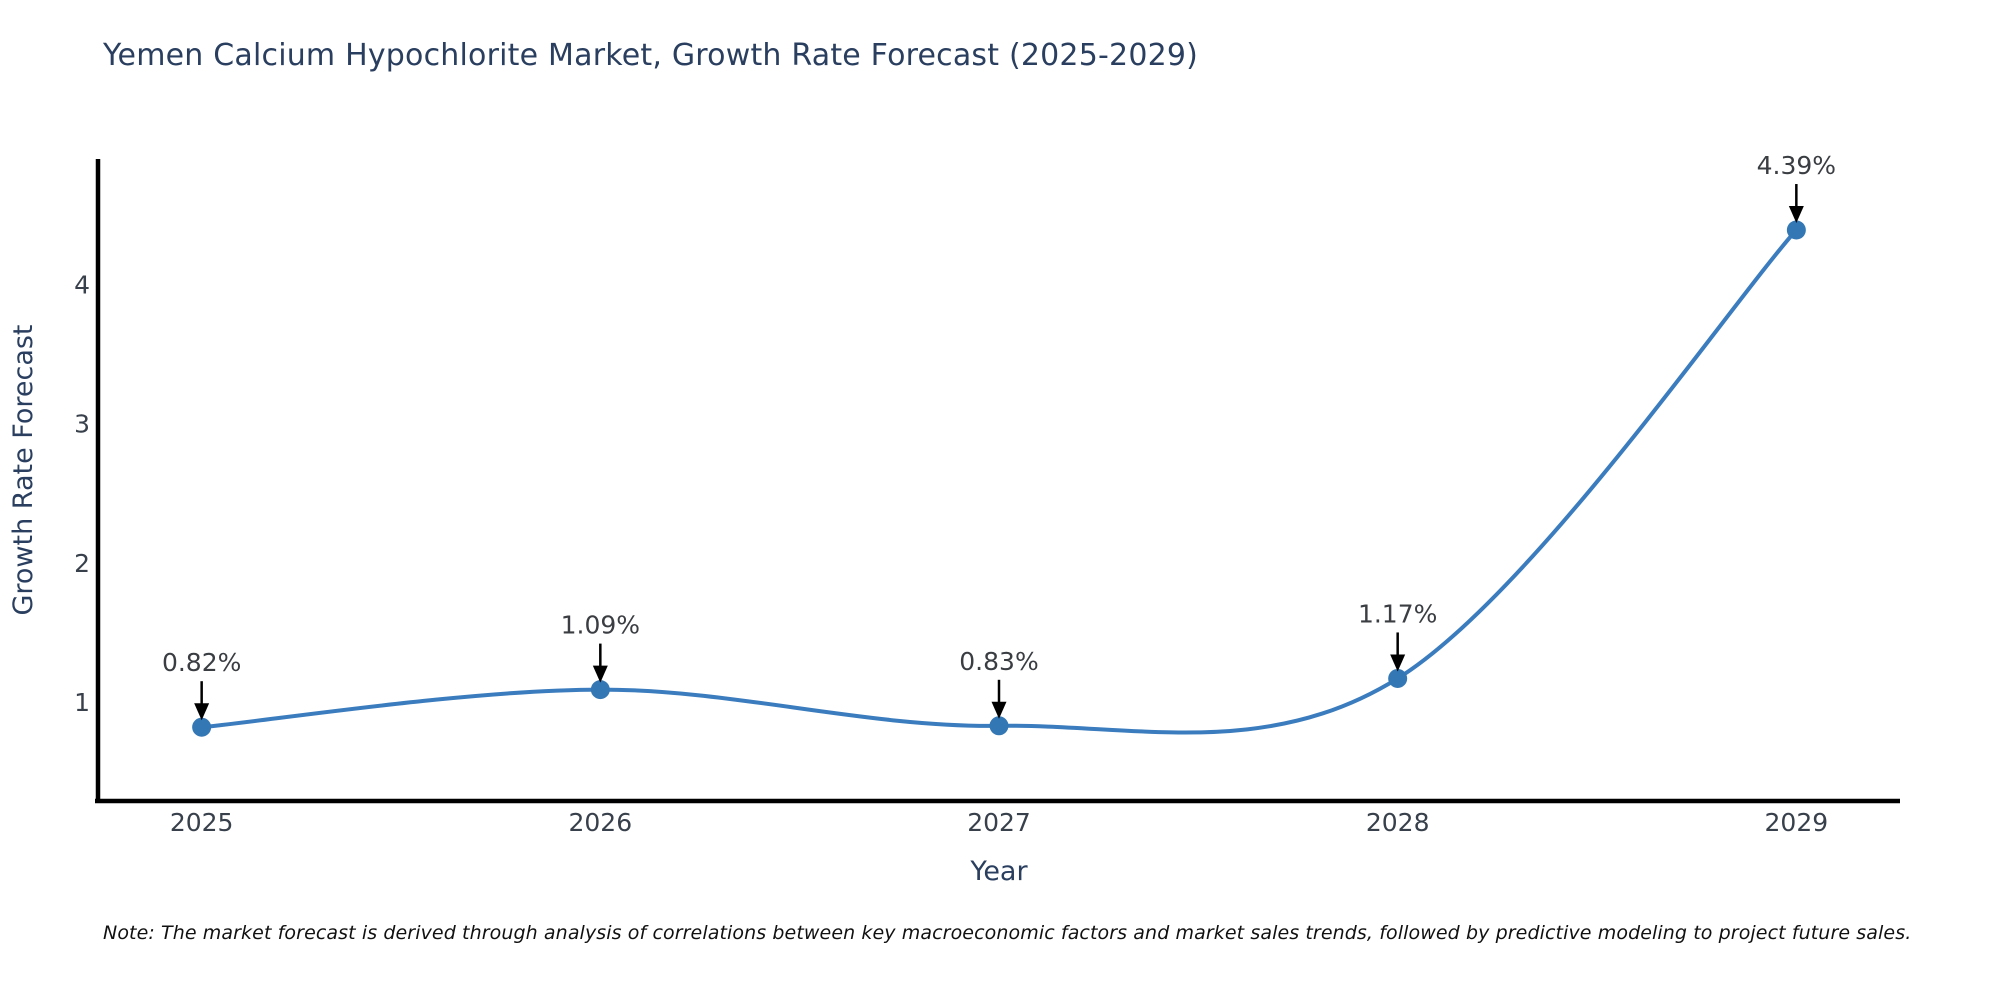 The image size is (2000, 1000). I want to click on x-tick-label: 2027, so click(999, 822).